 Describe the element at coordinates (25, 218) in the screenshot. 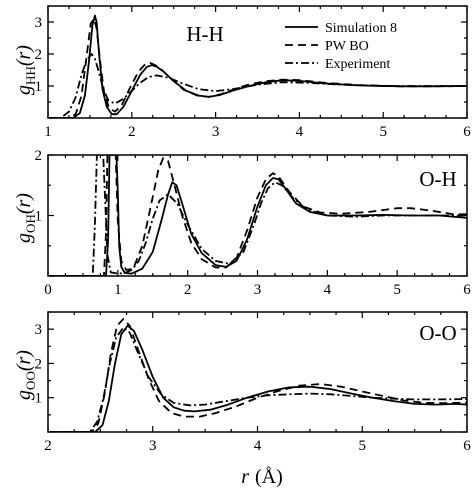

I see `ylabel-oh: gOH(r)` at that location.